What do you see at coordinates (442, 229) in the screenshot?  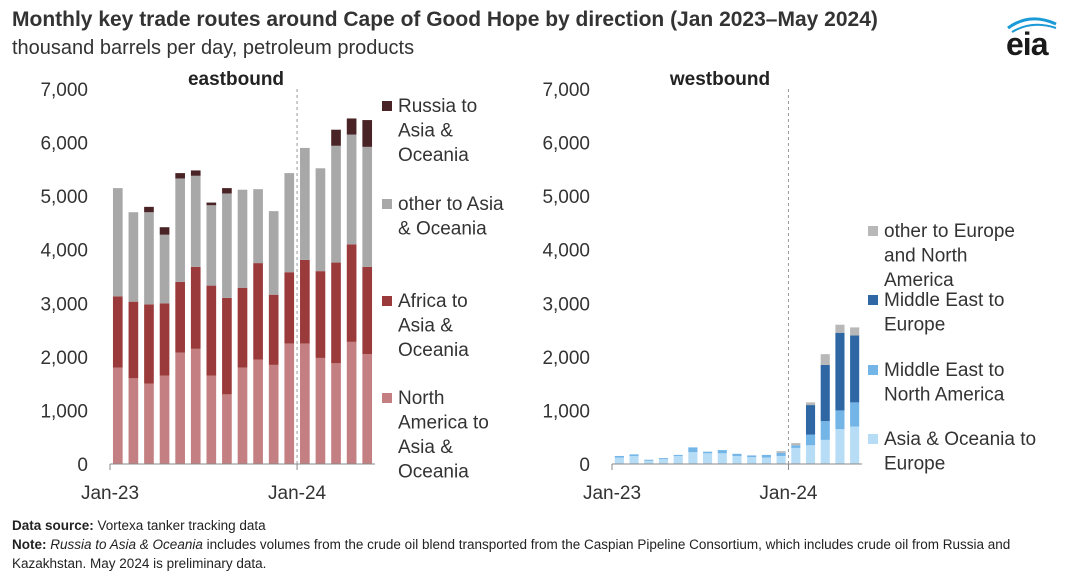 I see `legend-label: & Oceania` at bounding box center [442, 229].